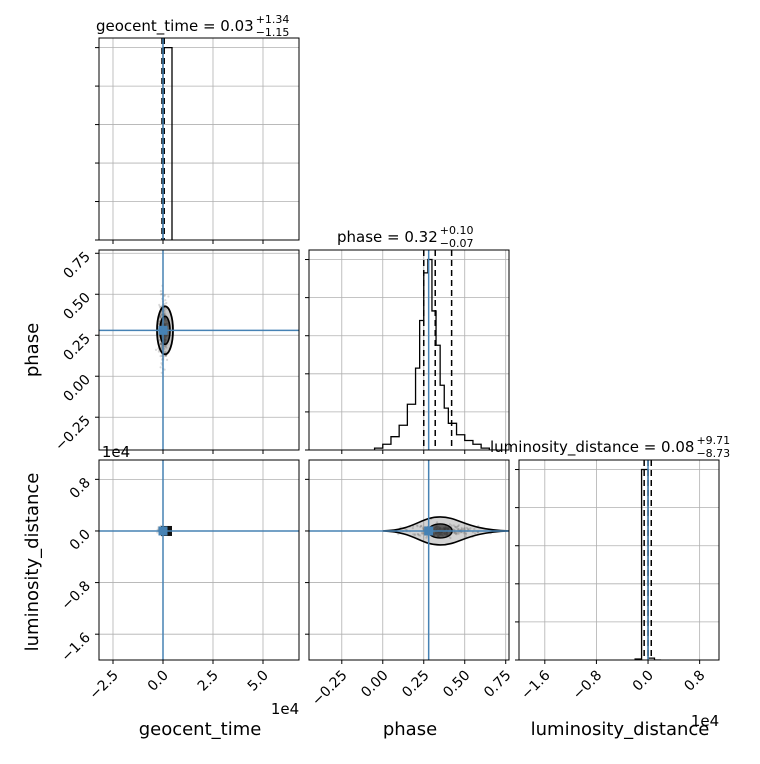 The width and height of the screenshot is (760, 764). What do you see at coordinates (457, 243) in the screenshot?
I see `diag-title-sub: −0.07` at bounding box center [457, 243].